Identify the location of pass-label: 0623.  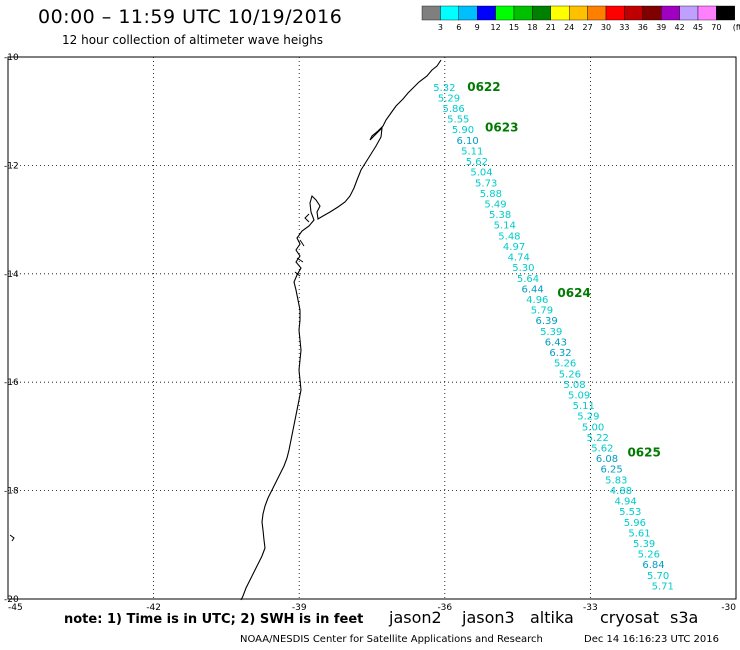
(501, 127).